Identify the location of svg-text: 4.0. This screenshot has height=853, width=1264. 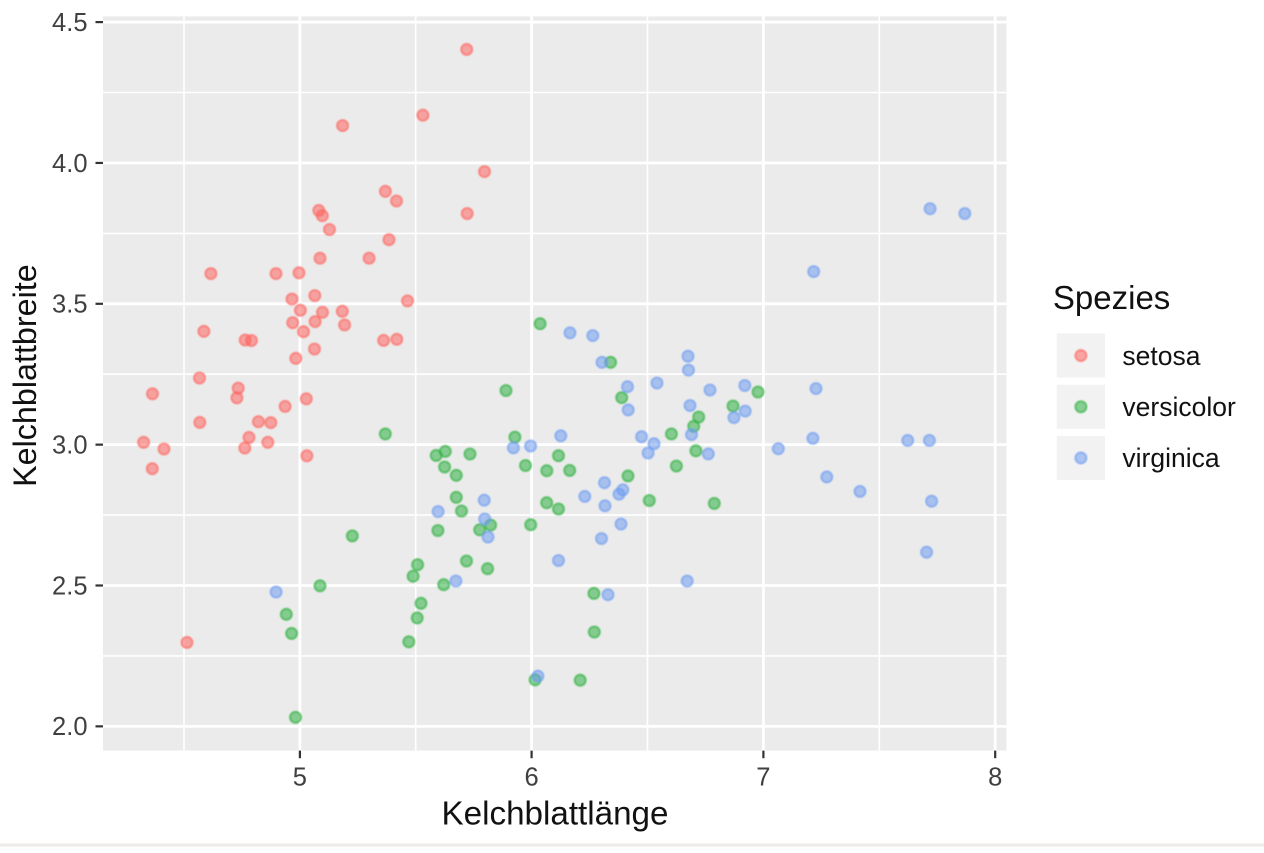
(69, 164).